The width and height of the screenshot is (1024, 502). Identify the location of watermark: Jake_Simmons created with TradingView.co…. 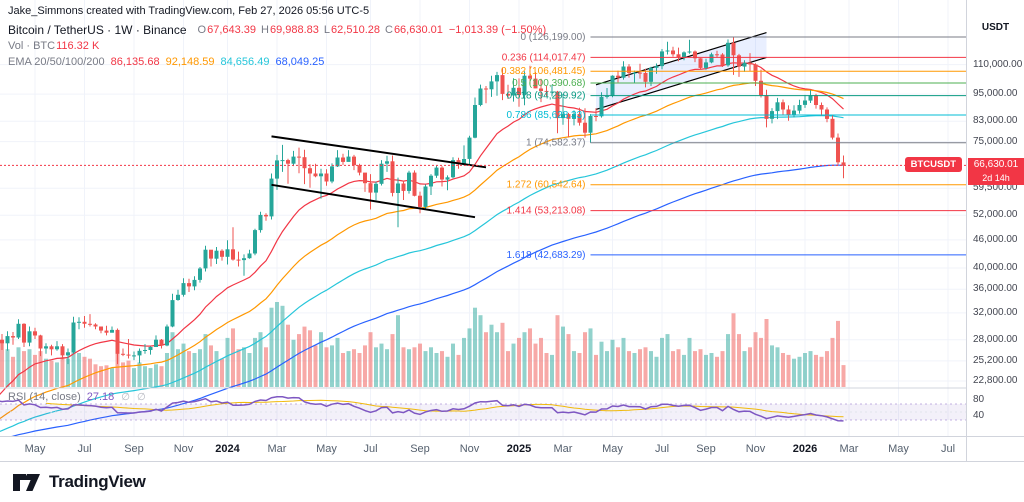
(189, 11).